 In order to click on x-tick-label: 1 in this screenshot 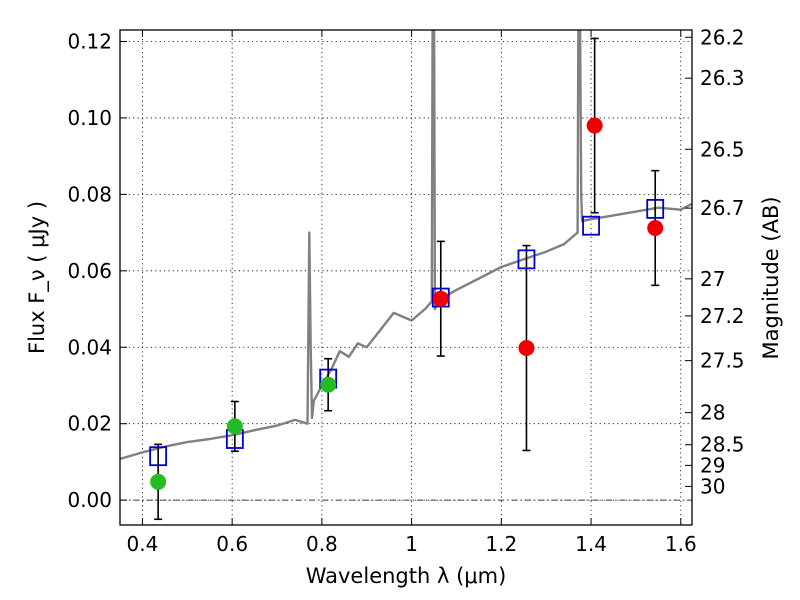, I will do `click(411, 544)`.